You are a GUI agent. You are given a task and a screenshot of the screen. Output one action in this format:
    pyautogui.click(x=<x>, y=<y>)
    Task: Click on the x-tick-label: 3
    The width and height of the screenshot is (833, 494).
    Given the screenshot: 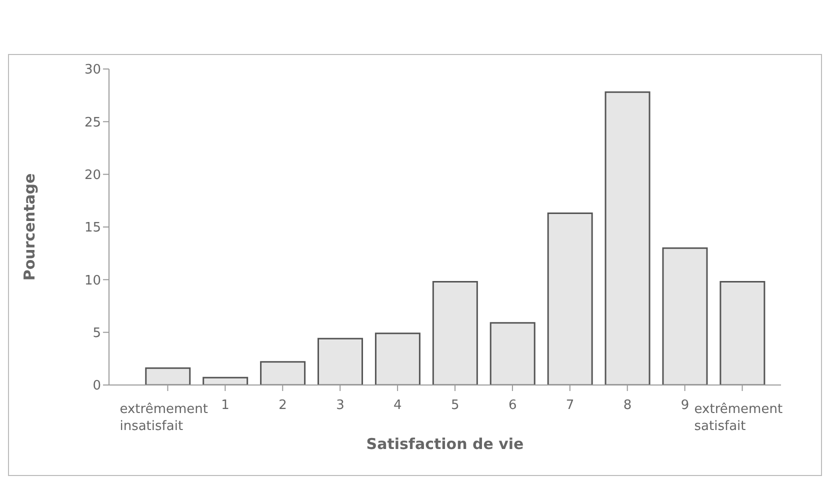 What is the action you would take?
    pyautogui.click(x=340, y=405)
    